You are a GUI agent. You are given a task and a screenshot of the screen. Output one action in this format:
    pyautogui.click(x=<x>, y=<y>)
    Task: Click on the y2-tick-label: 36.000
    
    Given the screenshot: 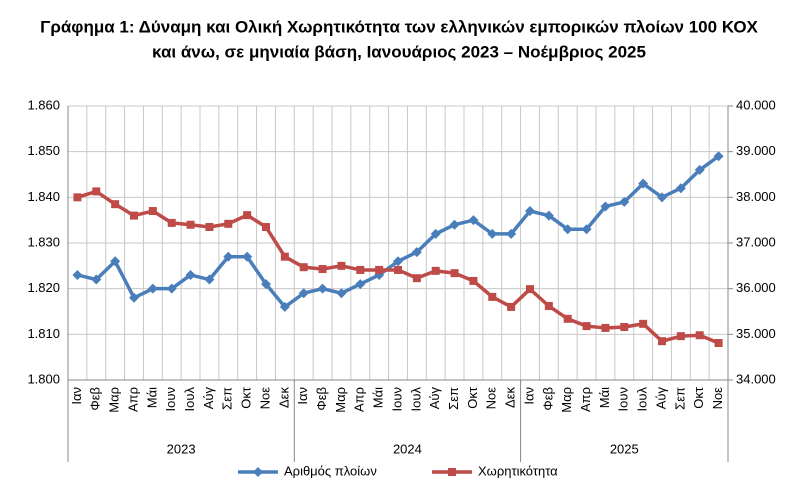 What is the action you would take?
    pyautogui.click(x=756, y=287)
    